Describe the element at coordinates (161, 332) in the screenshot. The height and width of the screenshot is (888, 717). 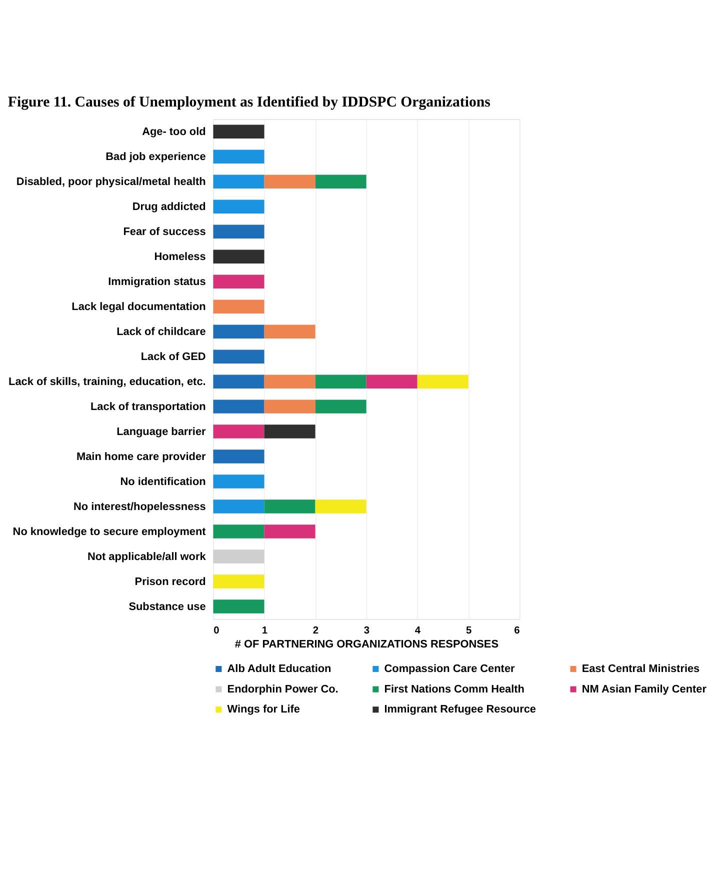
I see `y-tick-label: Lack of childcare` at that location.